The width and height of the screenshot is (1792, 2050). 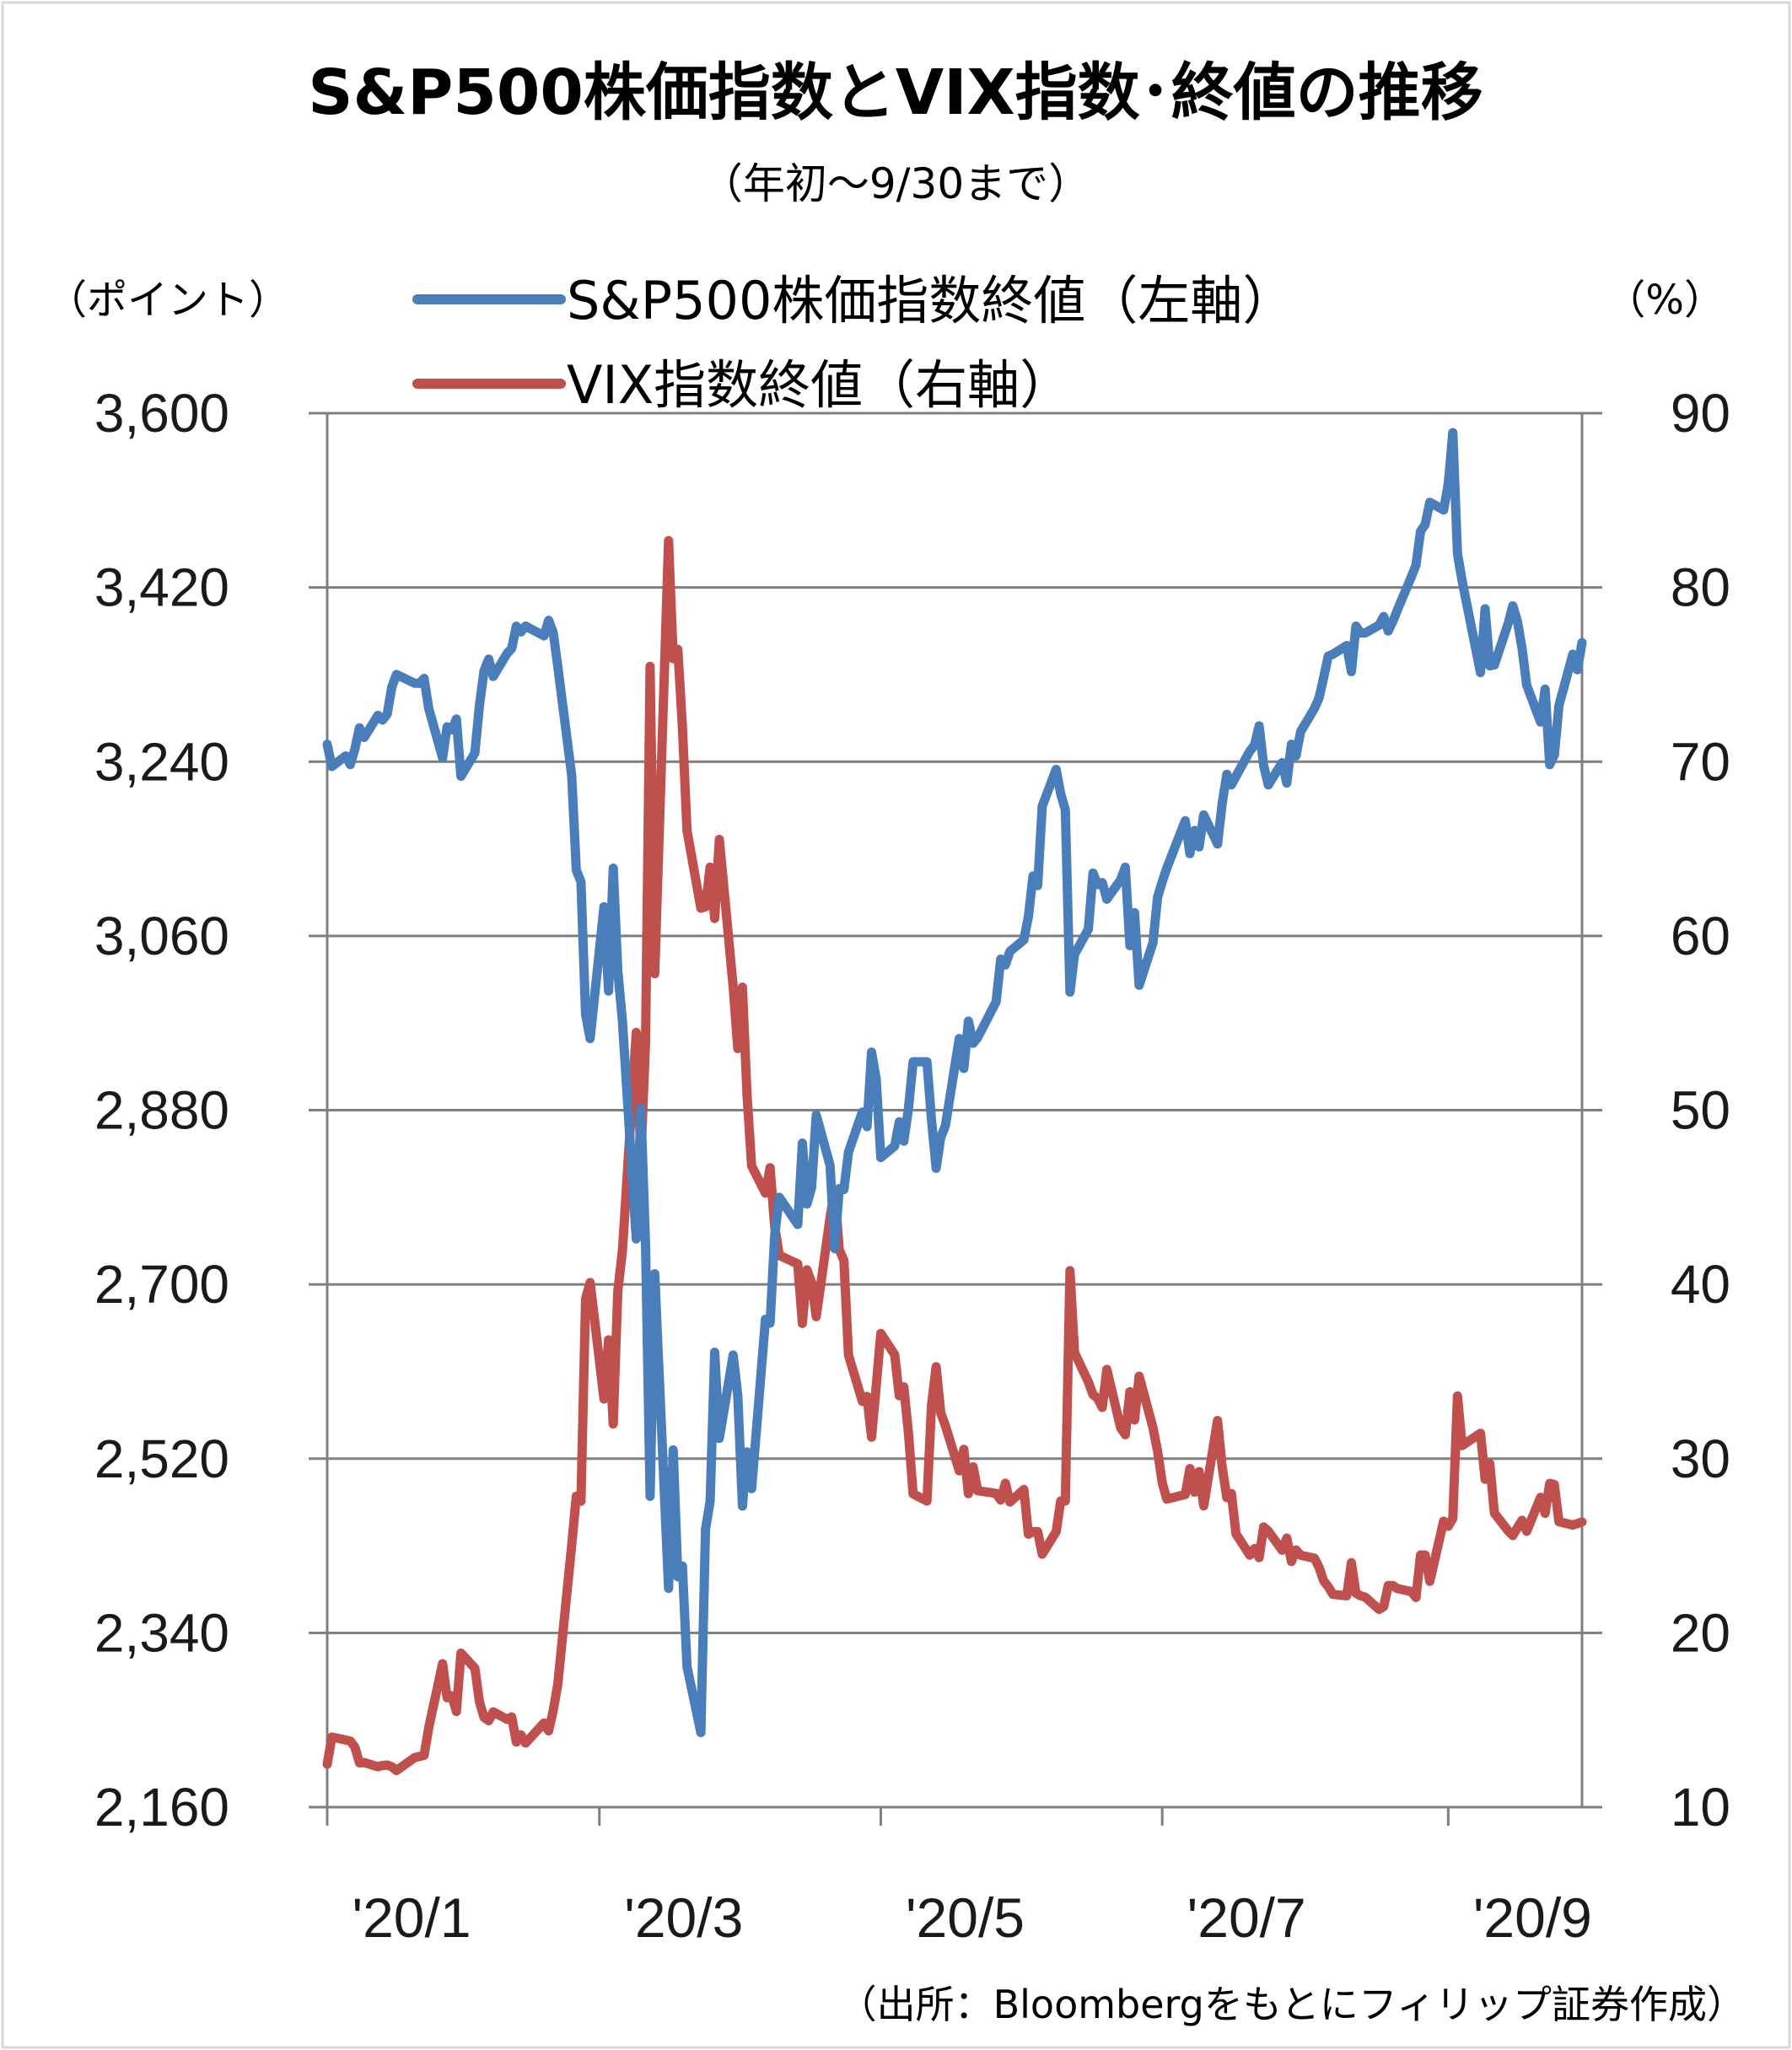 What do you see at coordinates (161, 936) in the screenshot?
I see `left-tick-label: 3,060` at bounding box center [161, 936].